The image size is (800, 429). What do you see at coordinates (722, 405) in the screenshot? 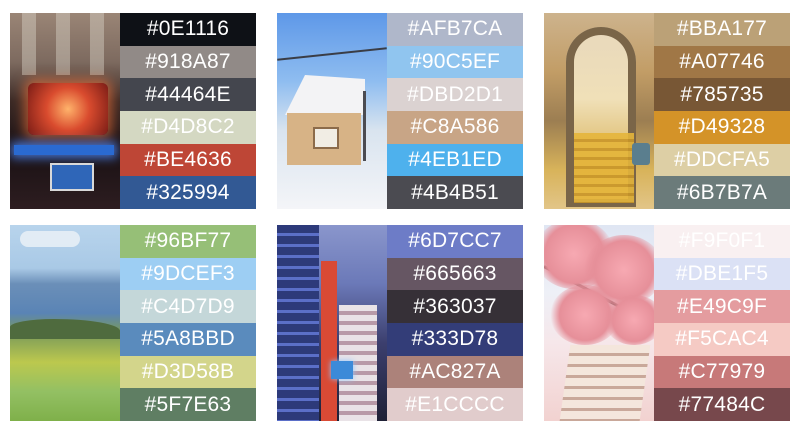
I see `color-swatch: #77484C` at bounding box center [722, 405].